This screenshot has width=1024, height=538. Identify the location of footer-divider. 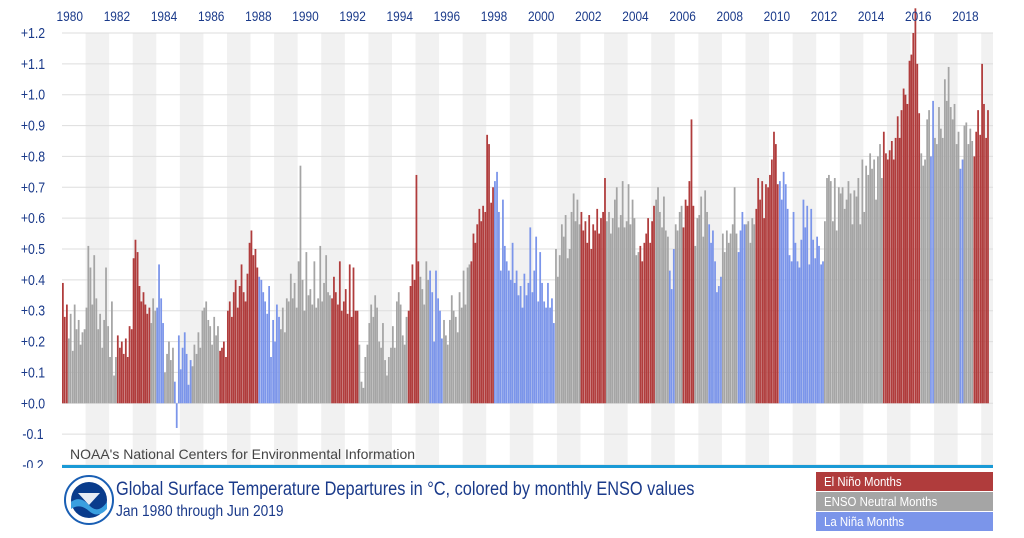
(527, 466).